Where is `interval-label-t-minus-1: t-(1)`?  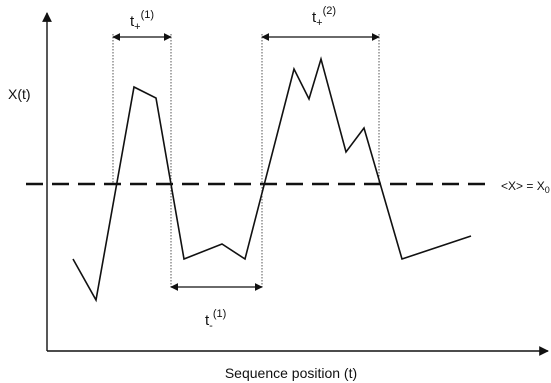
interval-label-t-minus-1: t-(1) is located at coordinates (215, 320).